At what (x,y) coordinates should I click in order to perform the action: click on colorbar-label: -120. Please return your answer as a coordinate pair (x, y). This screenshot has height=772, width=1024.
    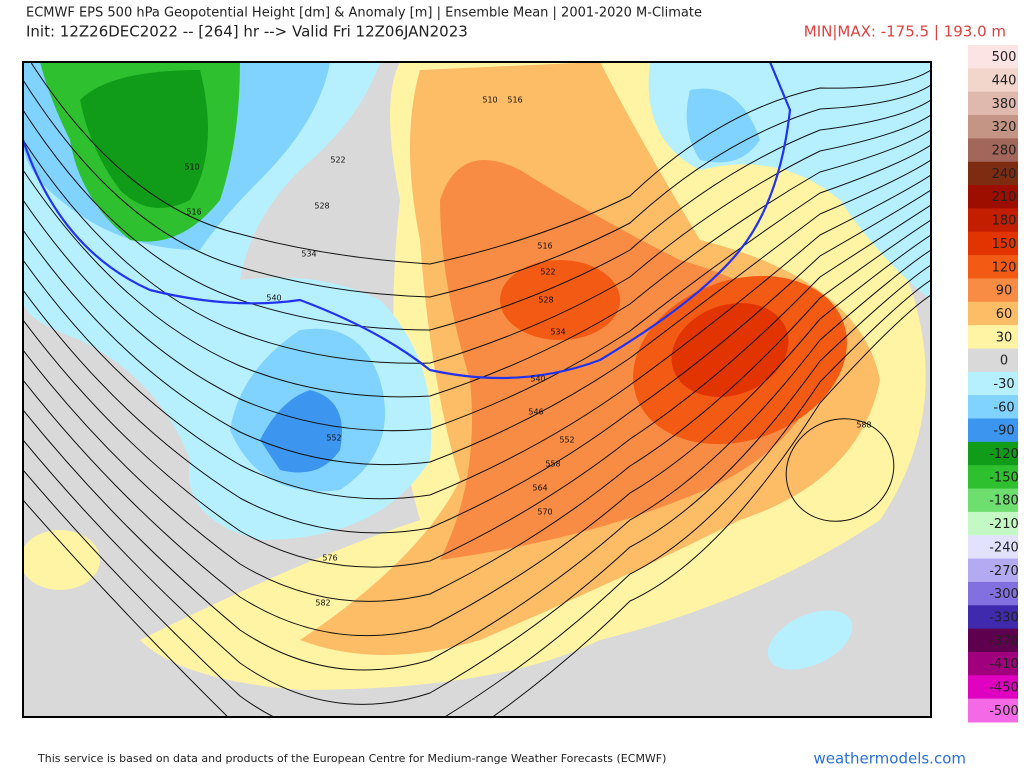
    Looking at the image, I should click on (1004, 454).